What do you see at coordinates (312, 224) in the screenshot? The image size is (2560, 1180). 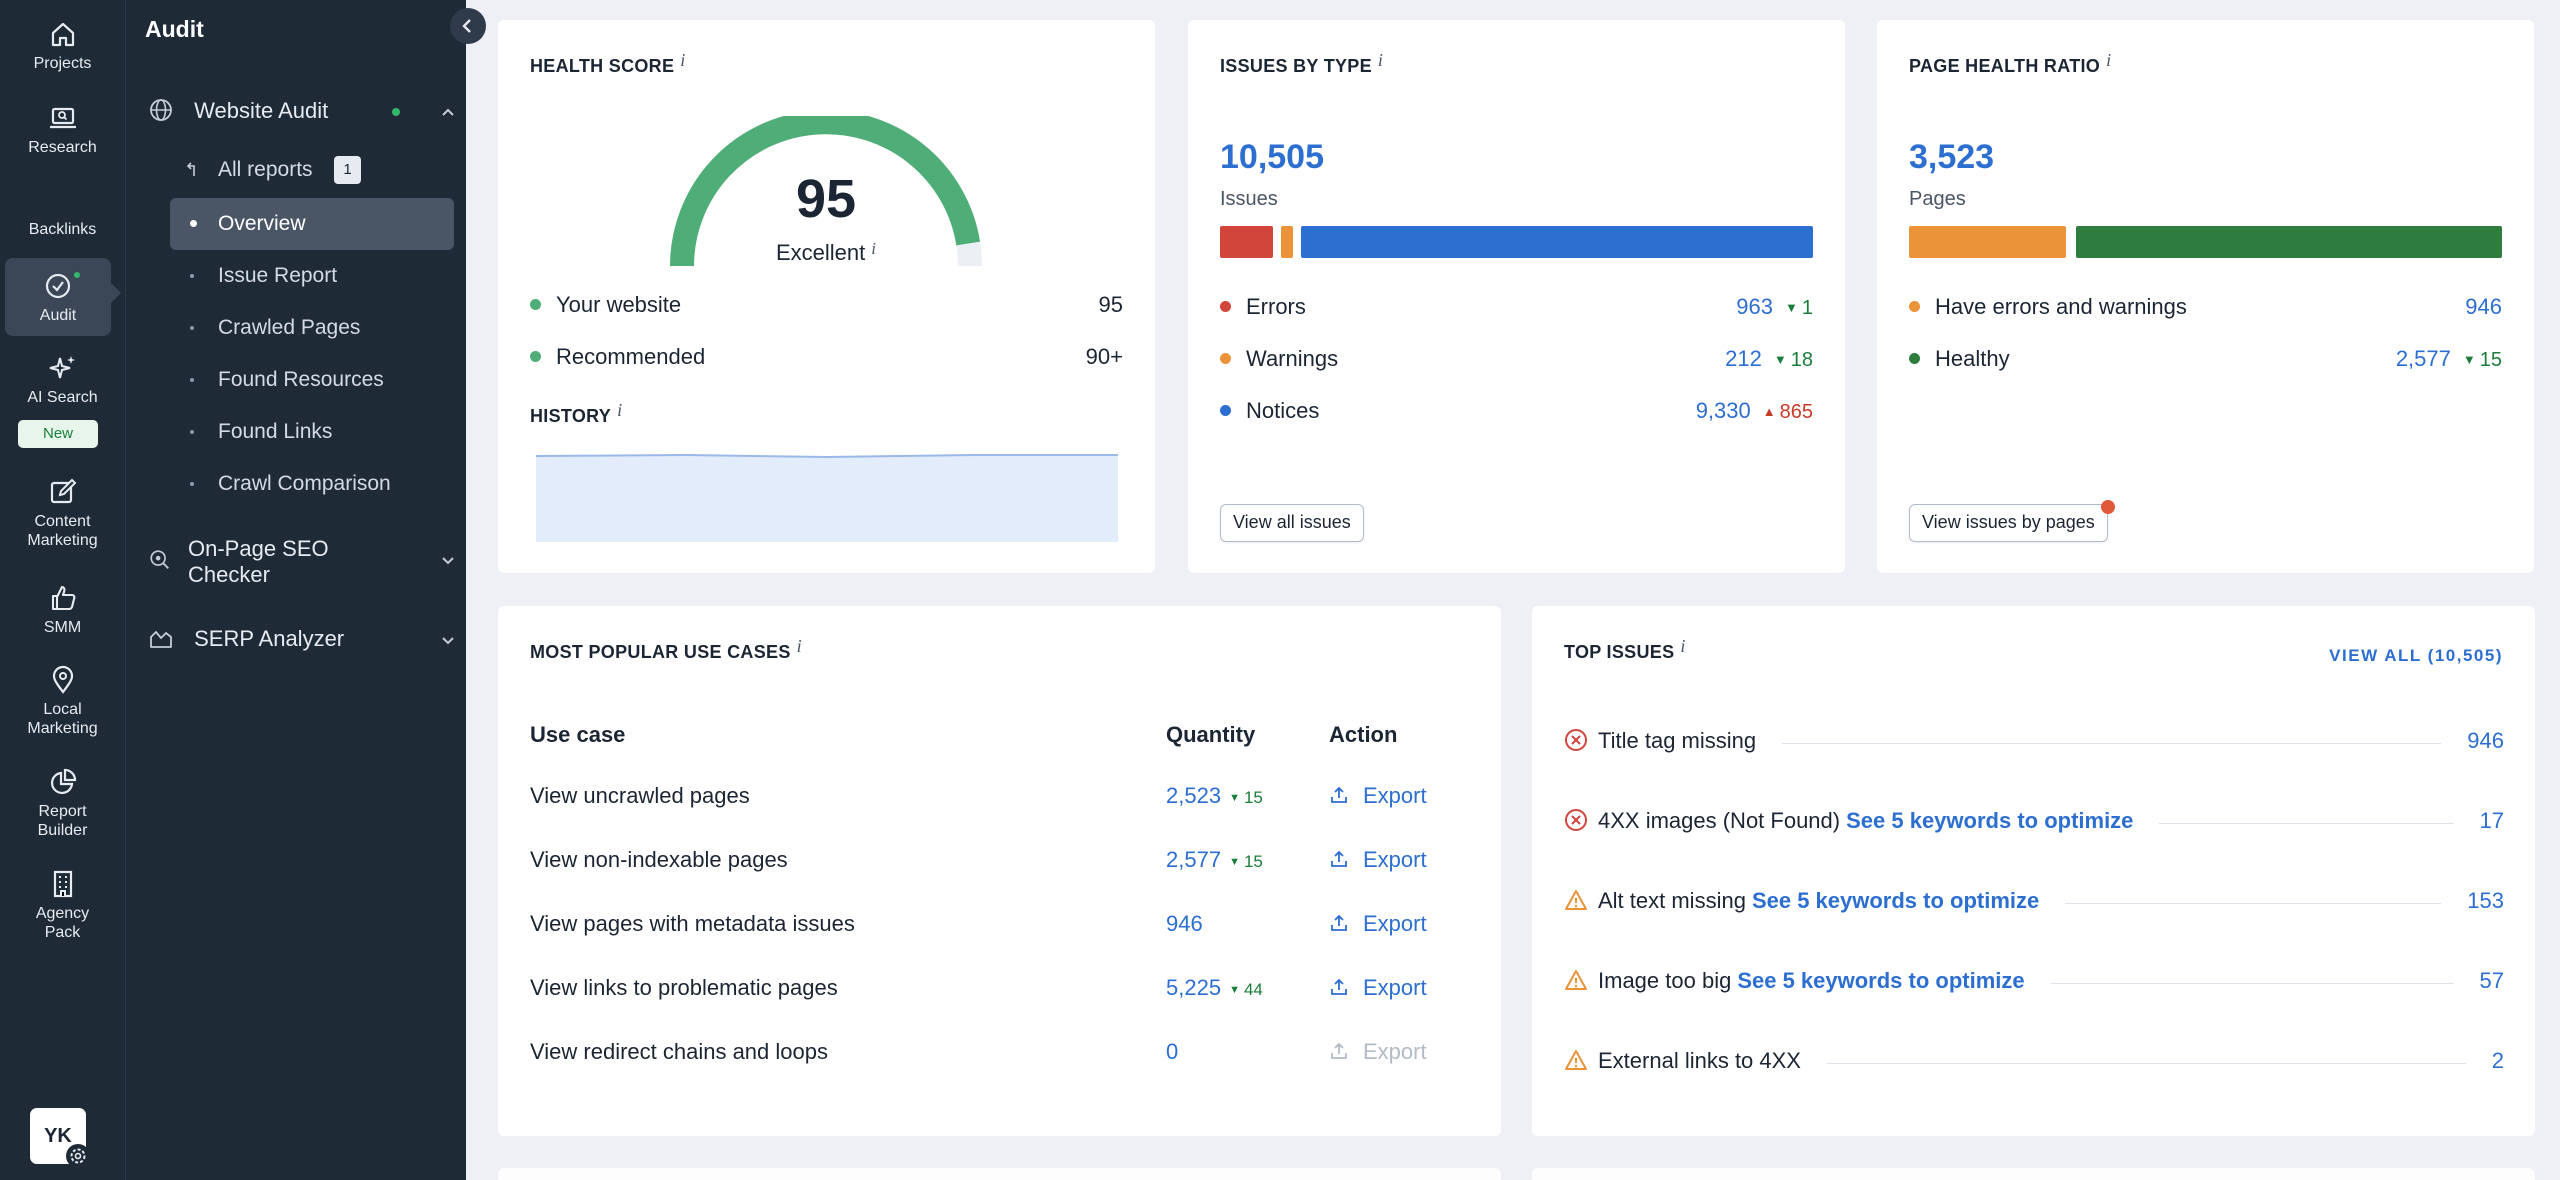 I see `sidebar-item-overview: Overview` at bounding box center [312, 224].